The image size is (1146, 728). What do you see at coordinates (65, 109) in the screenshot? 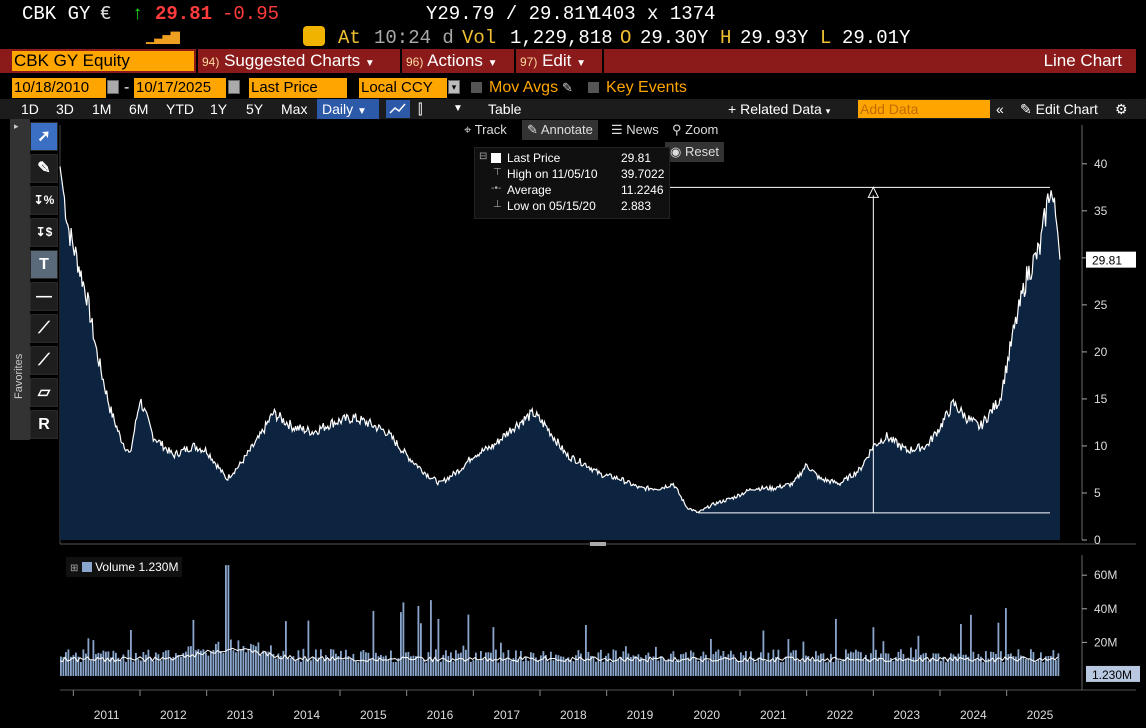
I see `period-3d: 3D` at bounding box center [65, 109].